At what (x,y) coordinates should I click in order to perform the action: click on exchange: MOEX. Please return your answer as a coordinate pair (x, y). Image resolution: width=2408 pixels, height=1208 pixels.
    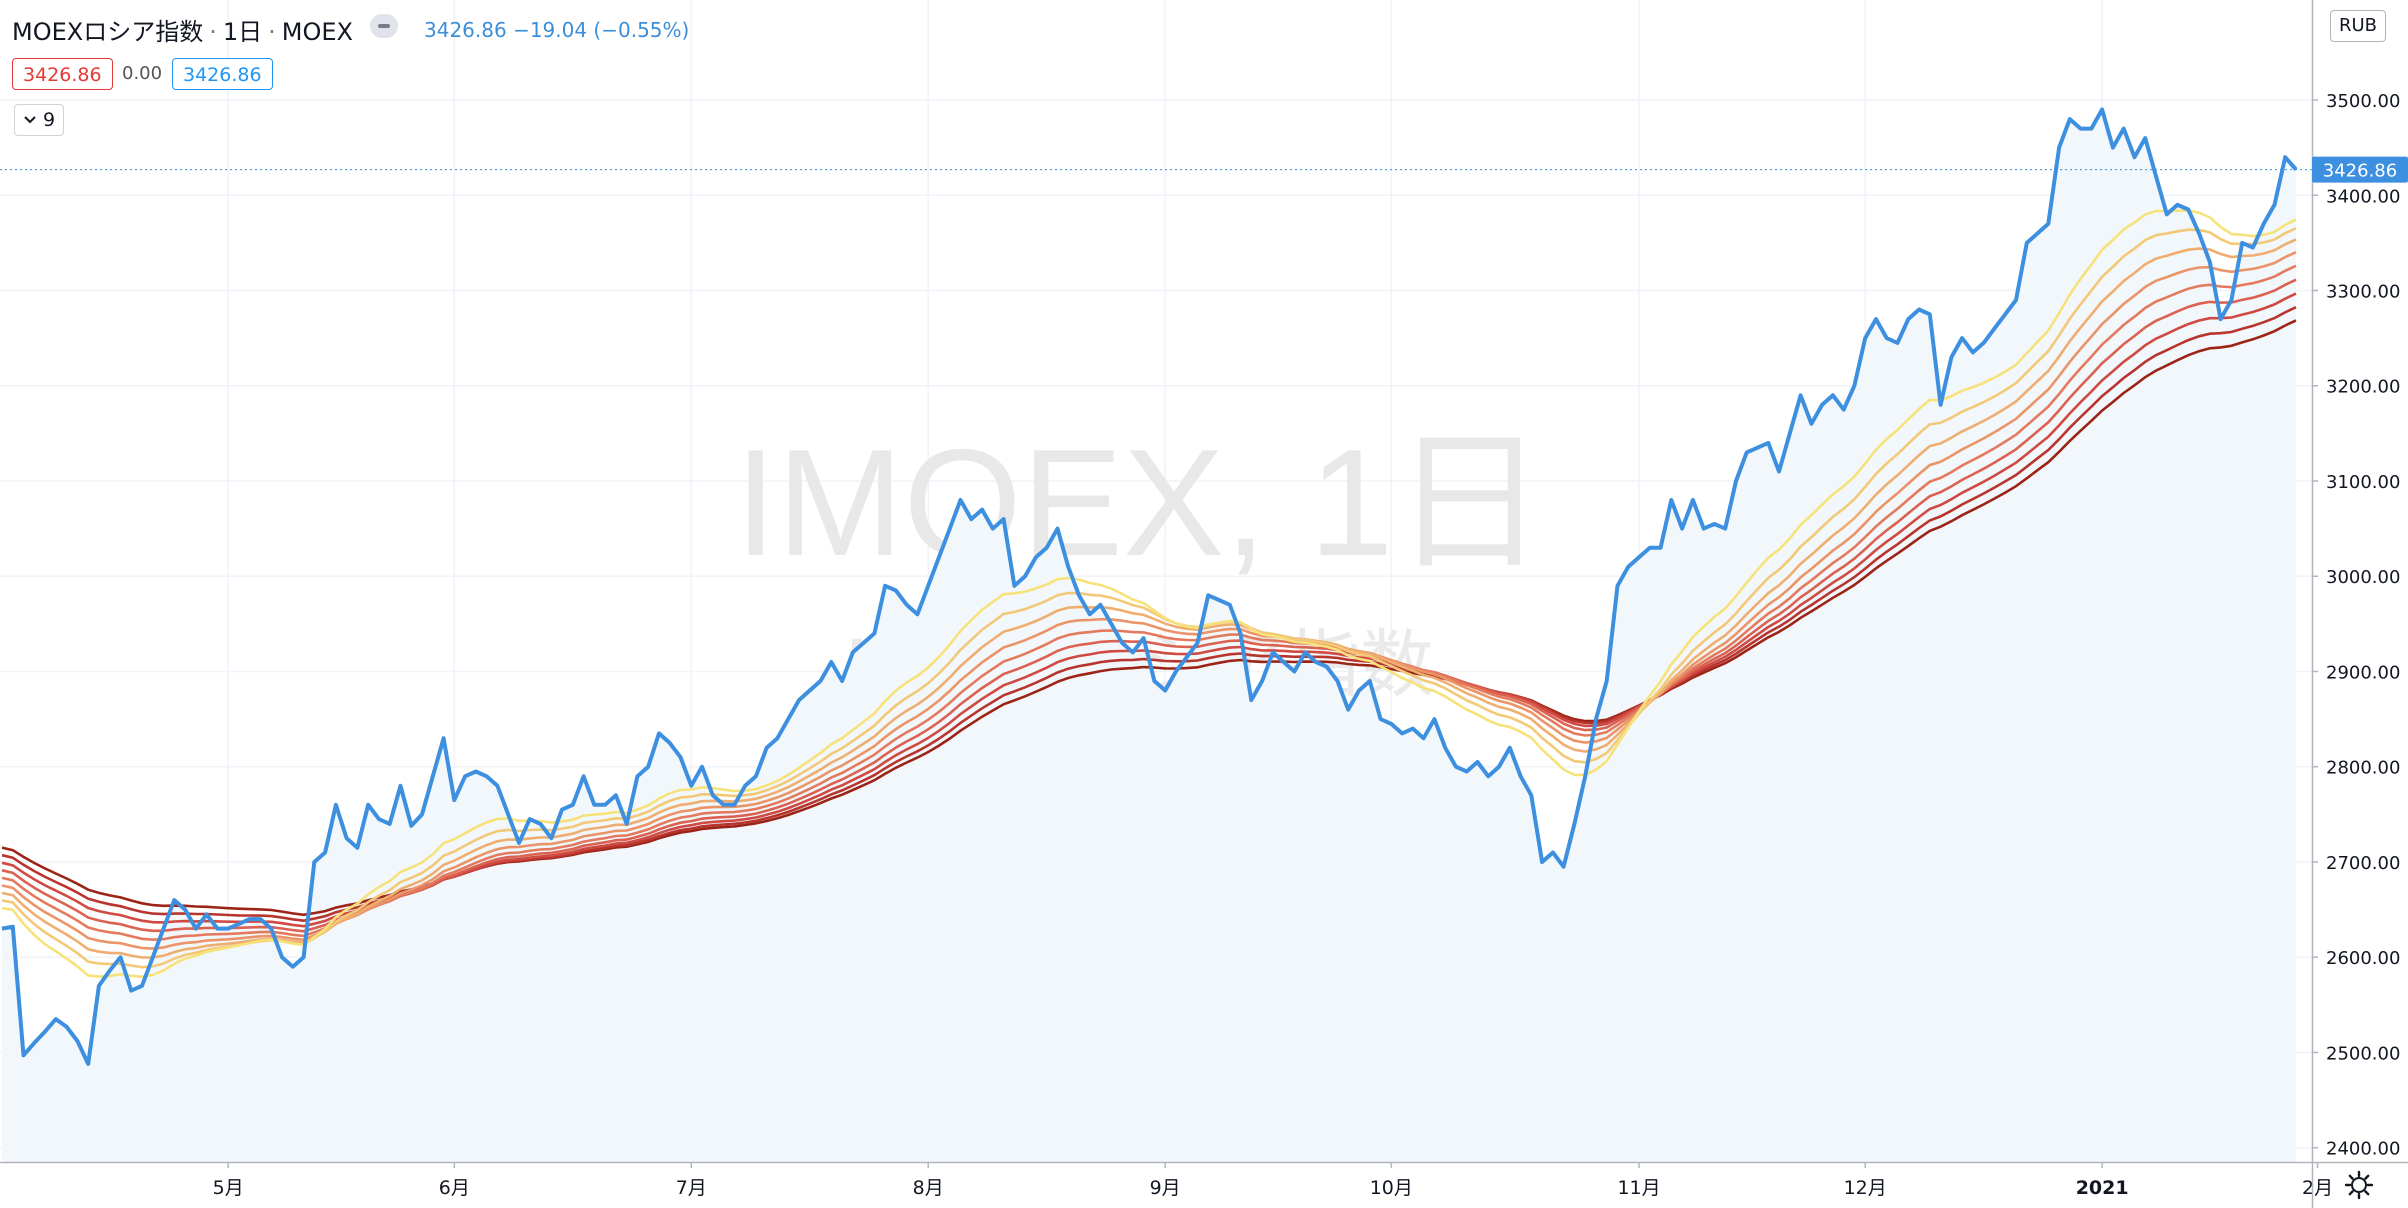
    Looking at the image, I should click on (317, 32).